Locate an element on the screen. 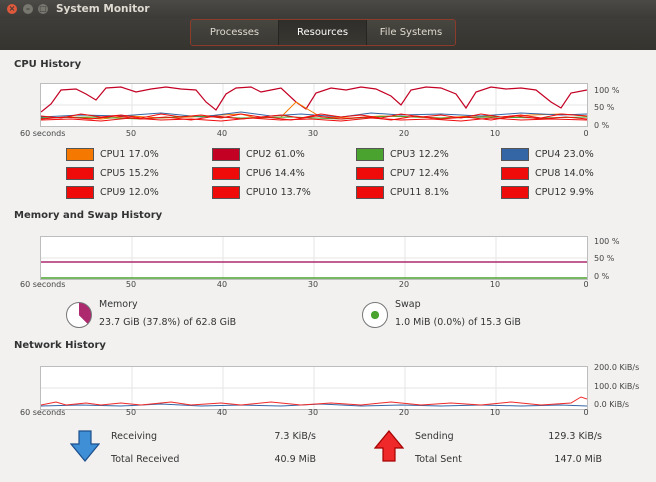 Image resolution: width=656 pixels, height=482 pixels. tab-bar: Processes Resources File Systems is located at coordinates (323, 32).